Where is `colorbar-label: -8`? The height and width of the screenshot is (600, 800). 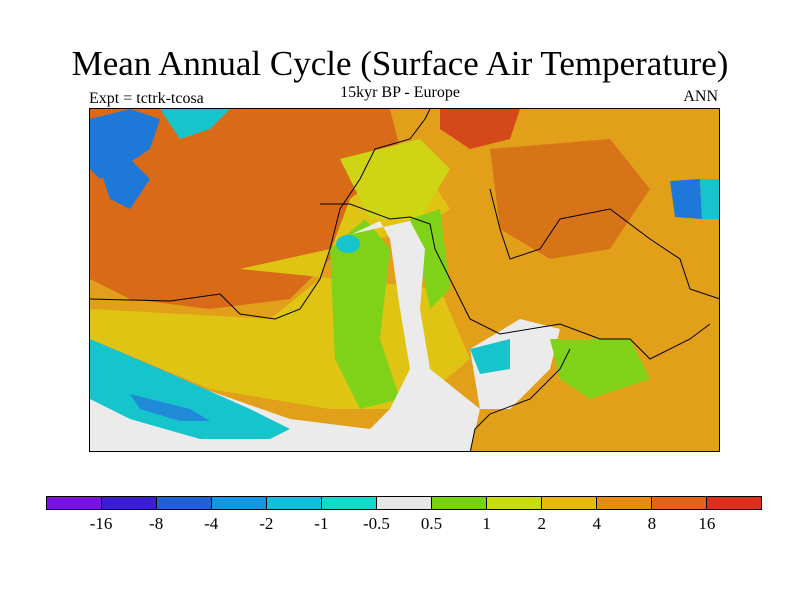
colorbar-label: -8 is located at coordinates (156, 523).